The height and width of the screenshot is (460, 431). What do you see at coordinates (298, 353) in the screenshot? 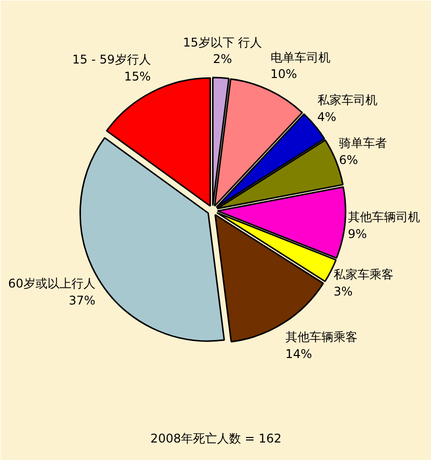
I see `data-label: 14%` at bounding box center [298, 353].